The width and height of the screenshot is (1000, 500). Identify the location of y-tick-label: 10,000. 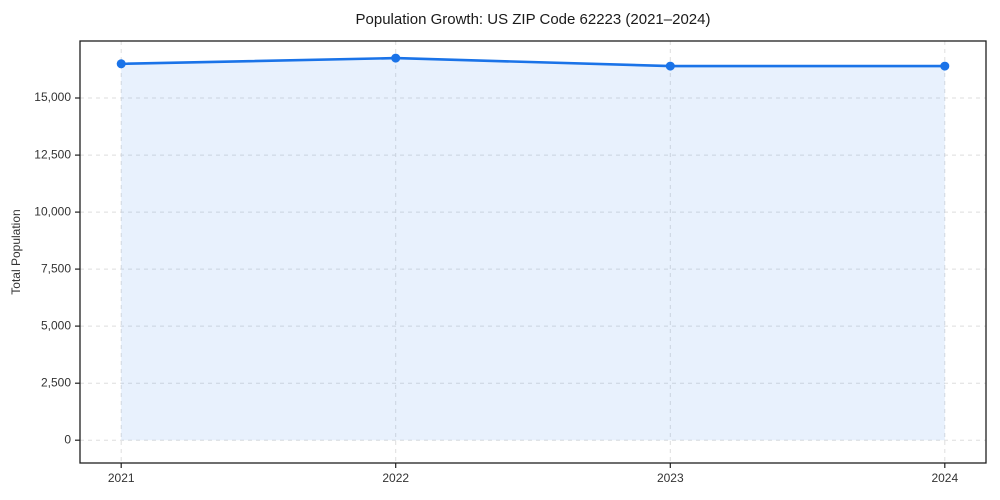
(52, 211).